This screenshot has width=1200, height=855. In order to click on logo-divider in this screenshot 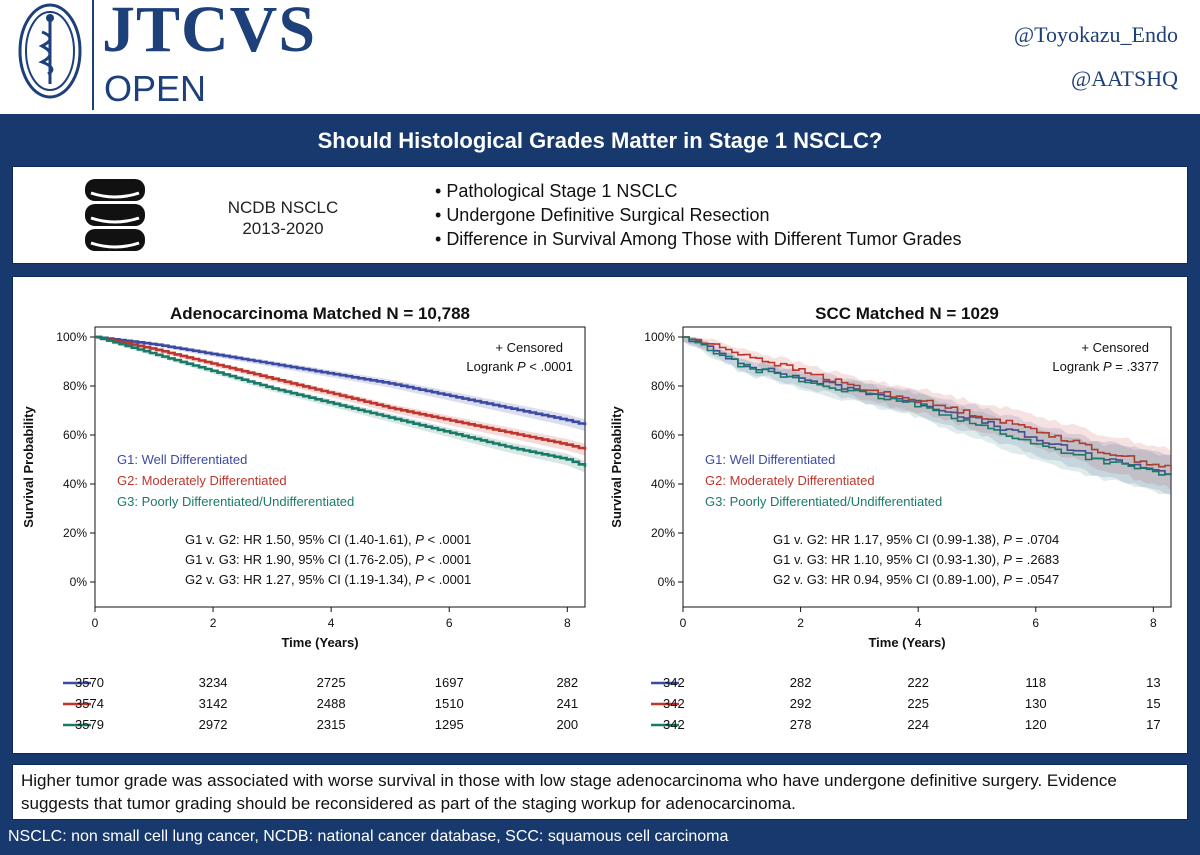, I will do `click(93, 55)`.